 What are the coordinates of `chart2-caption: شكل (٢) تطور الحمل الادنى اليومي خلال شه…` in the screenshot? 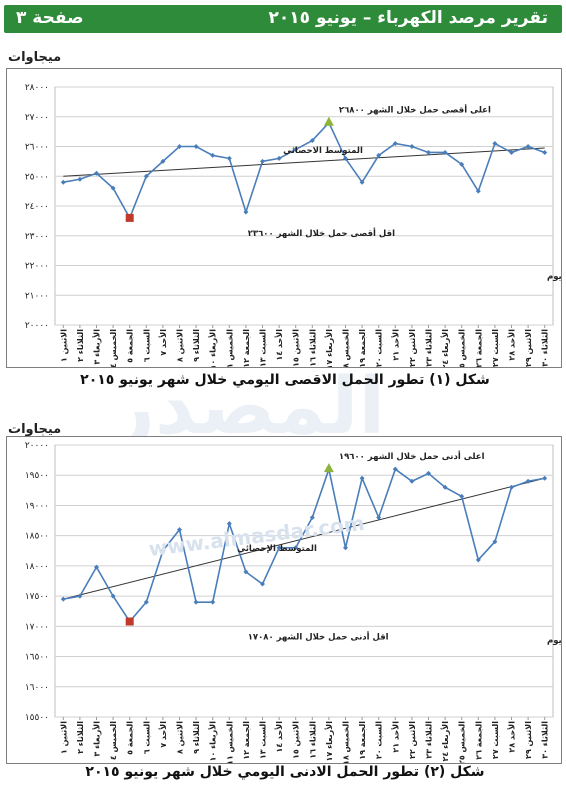 It's located at (285, 772).